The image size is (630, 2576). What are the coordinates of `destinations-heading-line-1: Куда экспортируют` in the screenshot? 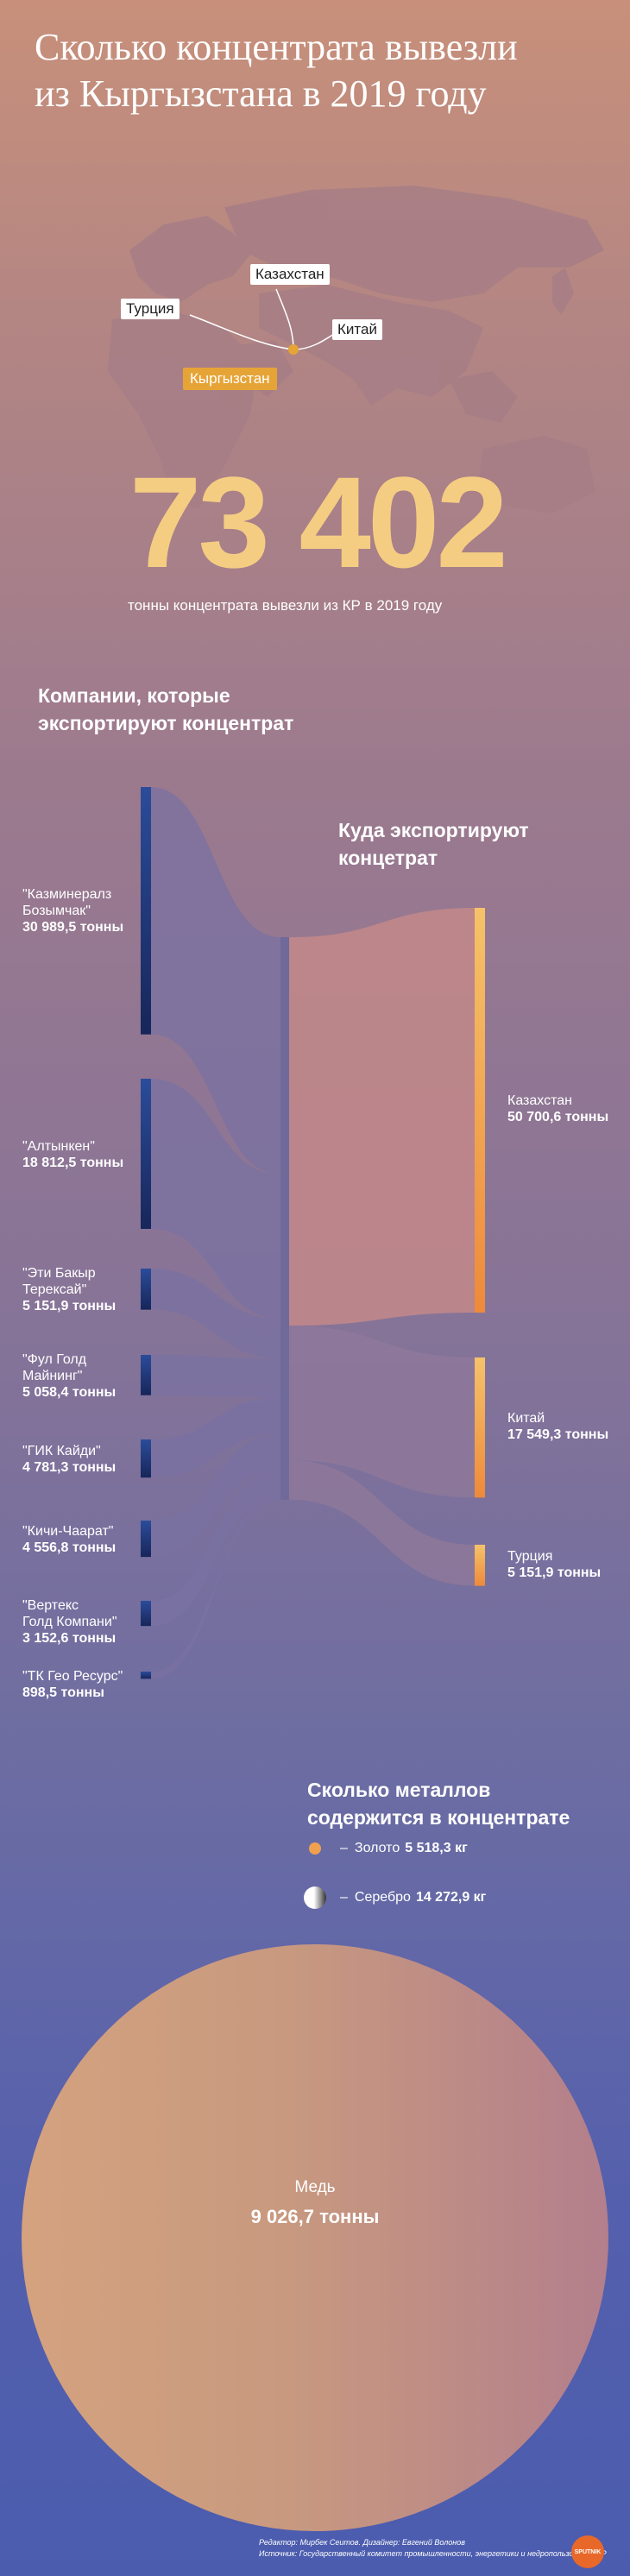 It's located at (434, 830).